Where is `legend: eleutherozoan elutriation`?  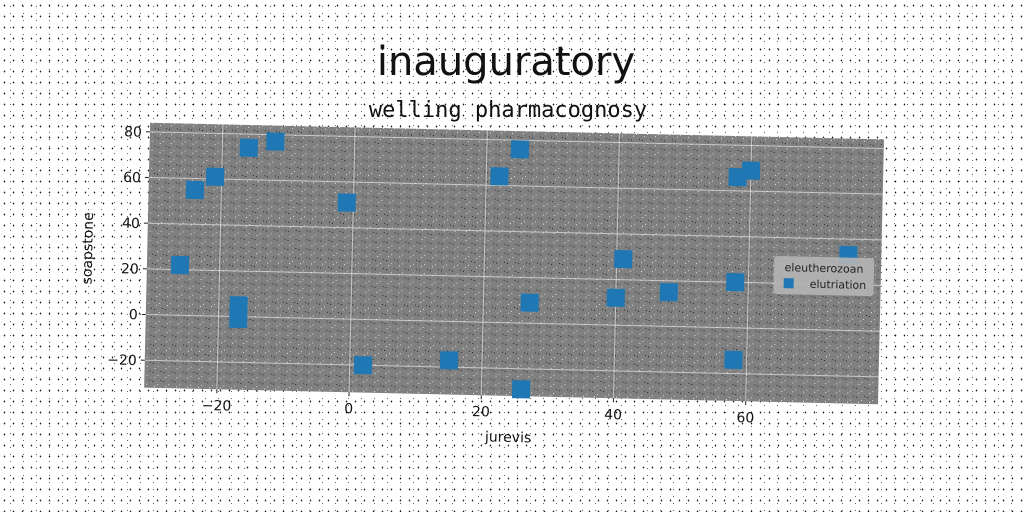
legend: eleutherozoan elutriation is located at coordinates (824, 276).